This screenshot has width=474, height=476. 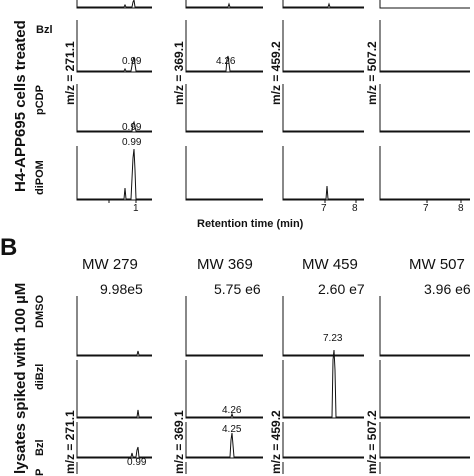 I want to click on frame-b-r0-c4, so click(x=424, y=326).